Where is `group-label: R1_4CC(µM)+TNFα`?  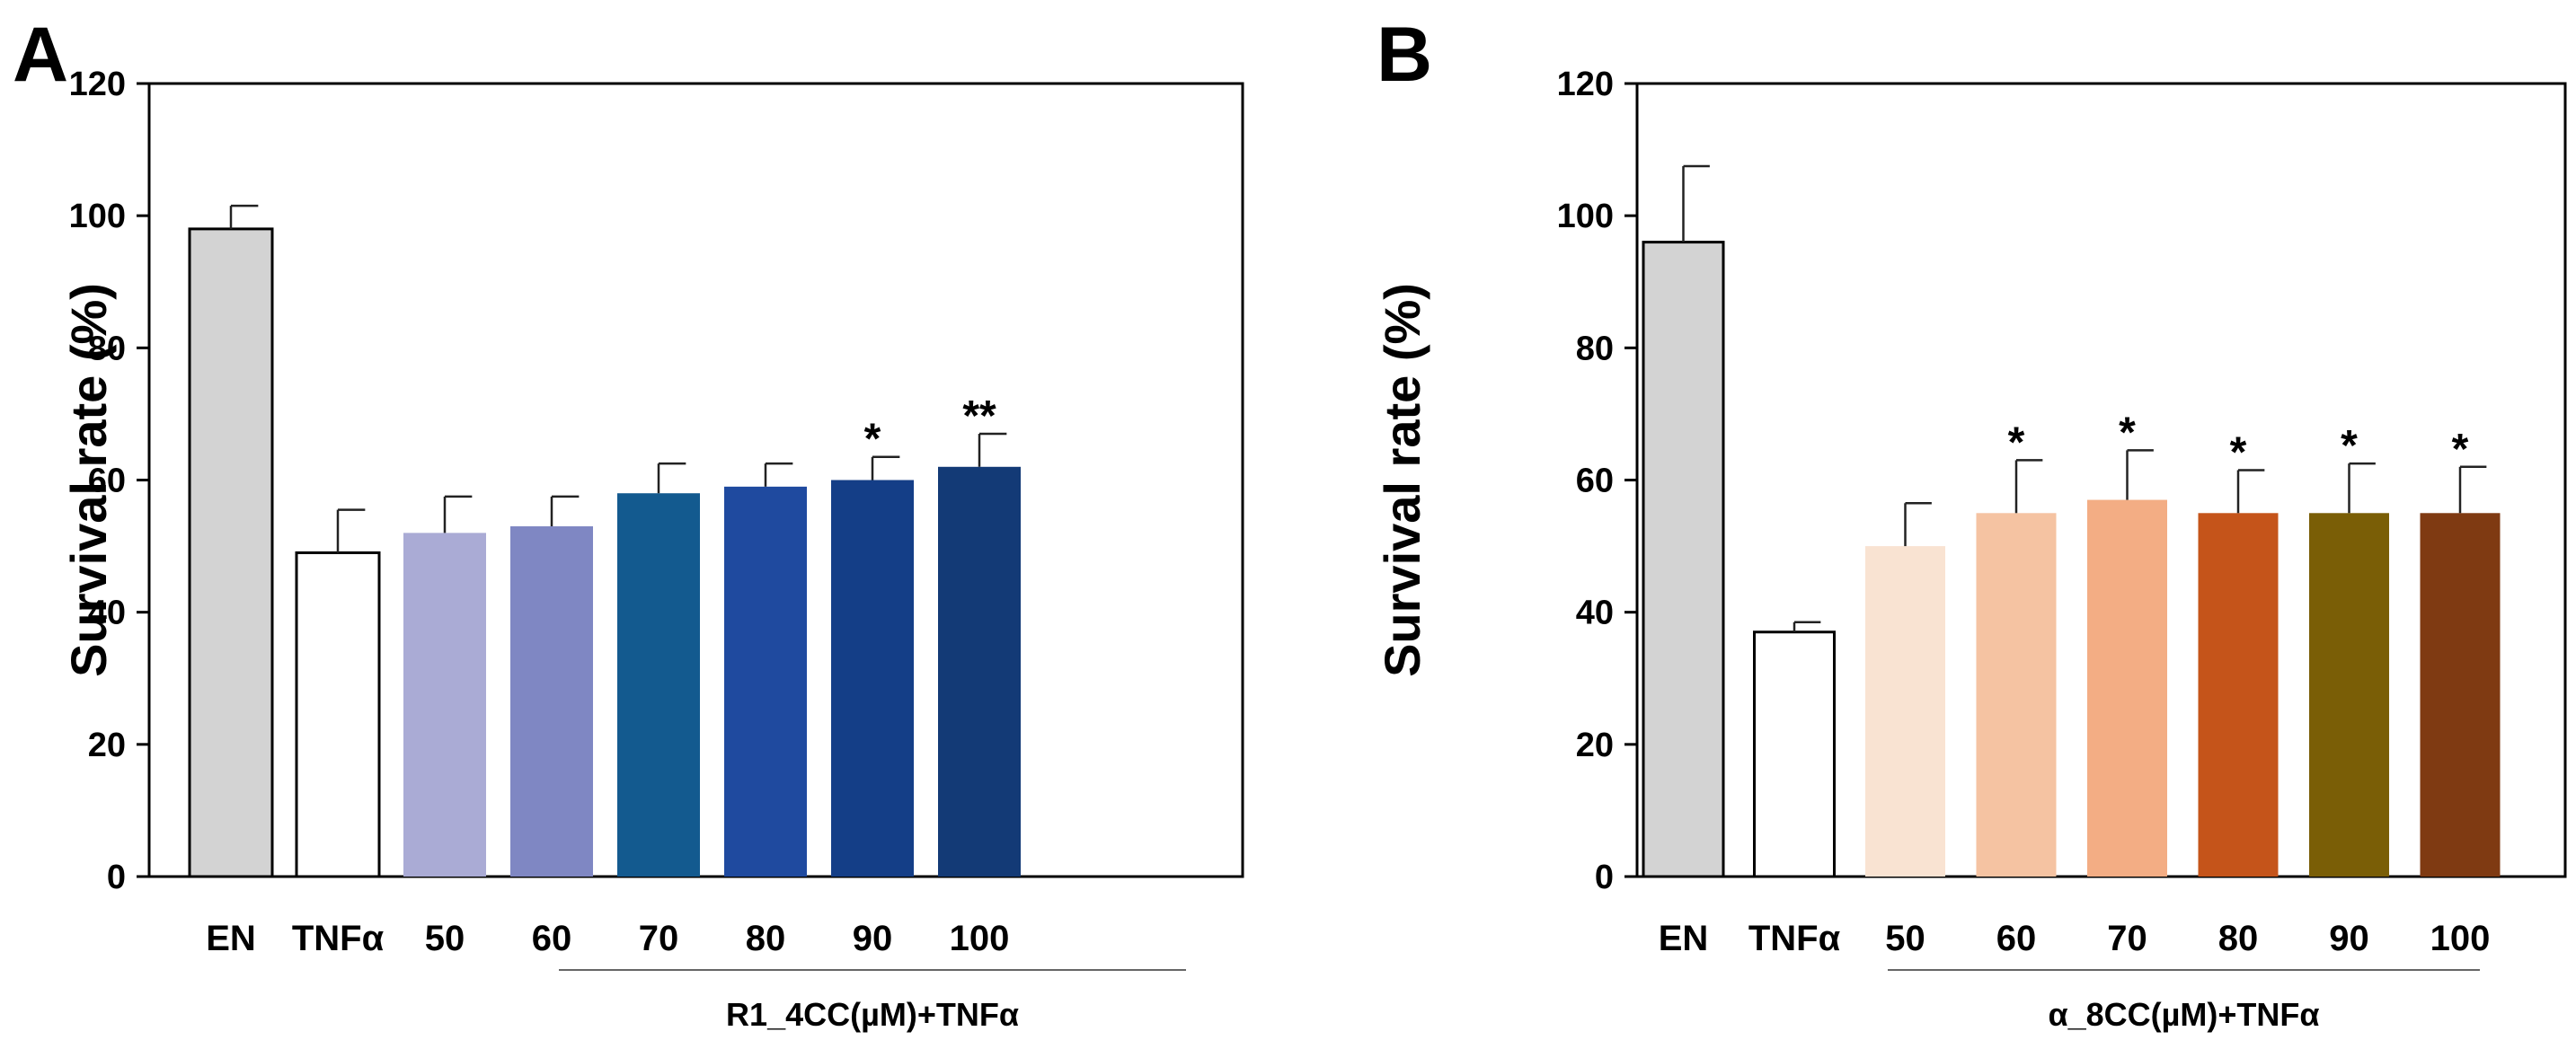 group-label: R1_4CC(µM)+TNFα is located at coordinates (872, 1014).